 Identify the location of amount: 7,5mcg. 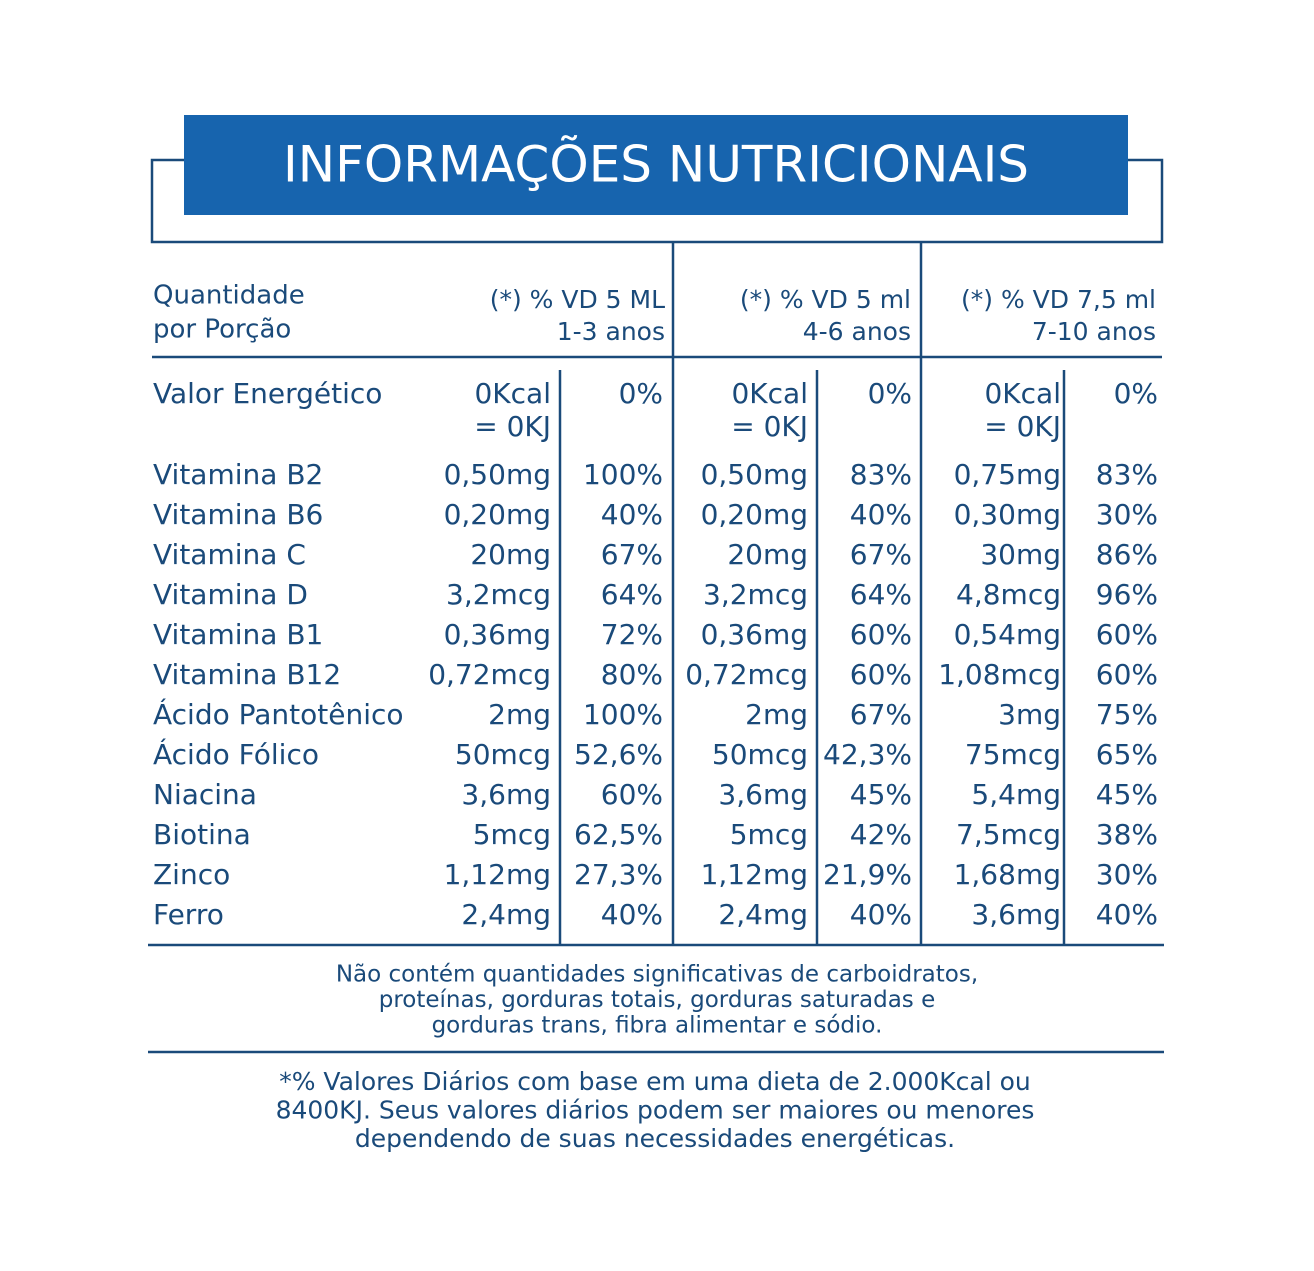
(1008, 834).